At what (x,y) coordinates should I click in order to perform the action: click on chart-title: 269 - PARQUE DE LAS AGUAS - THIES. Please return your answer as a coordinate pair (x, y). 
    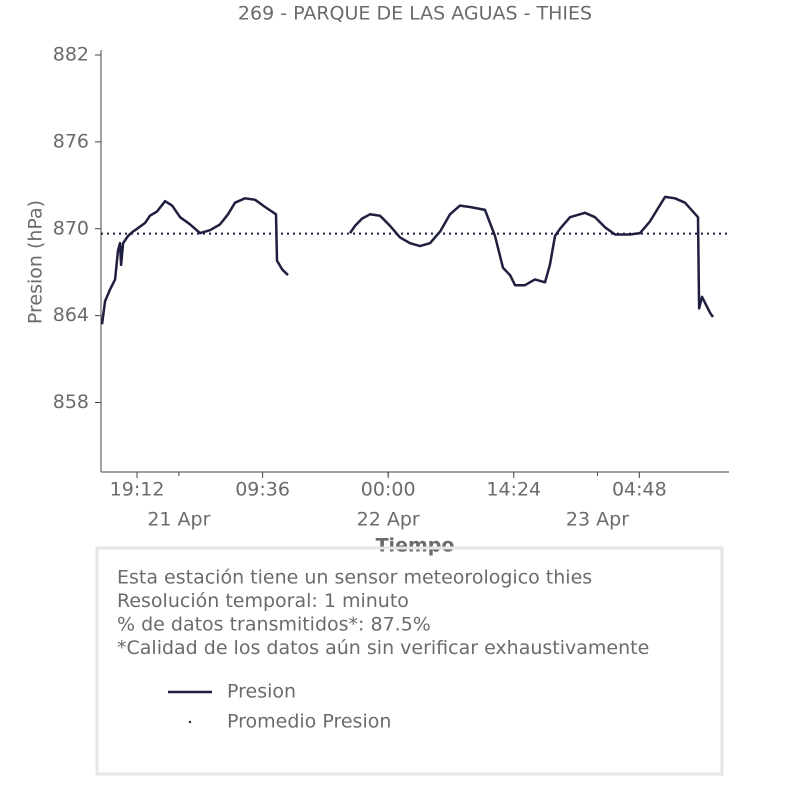
    Looking at the image, I should click on (415, 14).